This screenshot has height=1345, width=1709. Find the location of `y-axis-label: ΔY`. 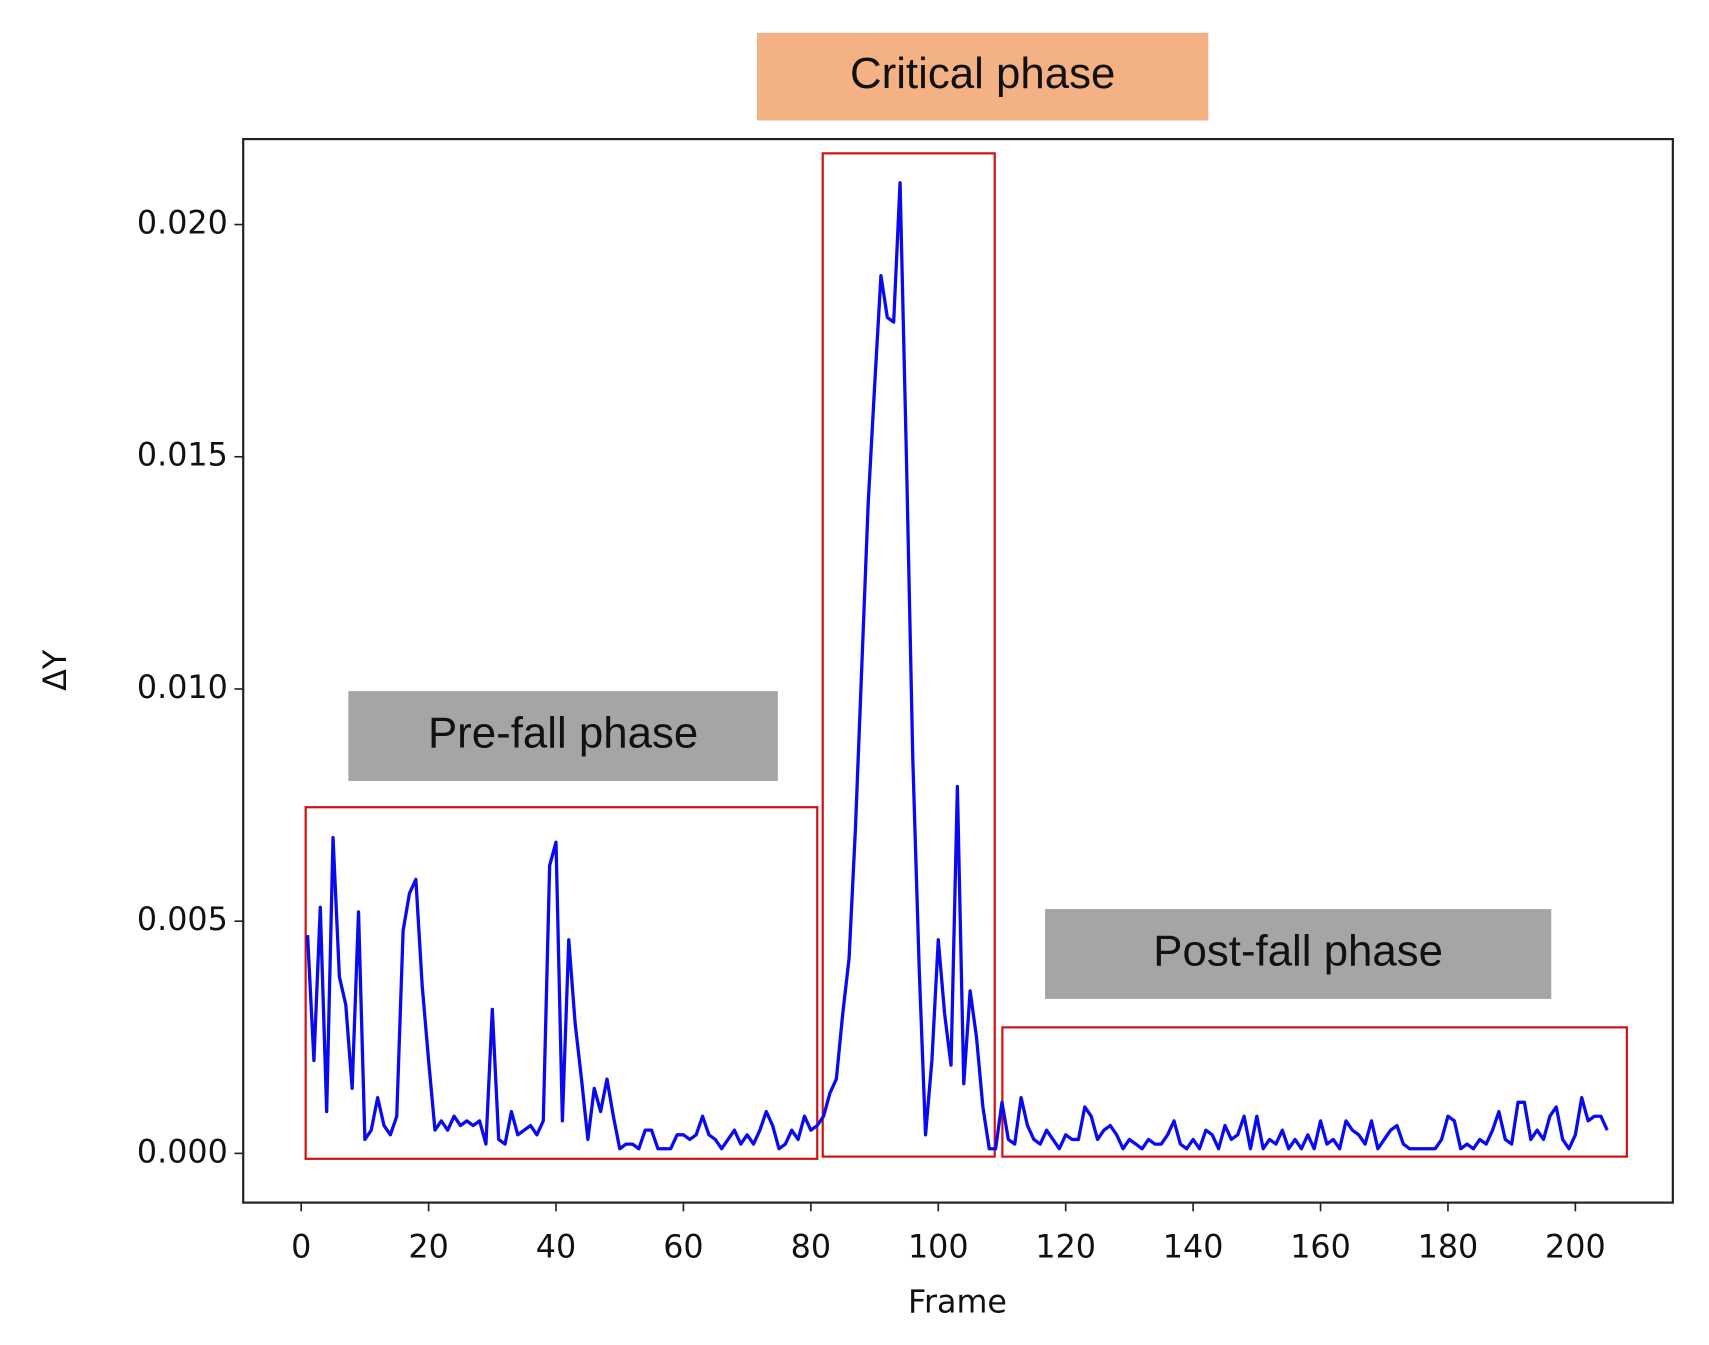

y-axis-label: ΔY is located at coordinates (56, 670).